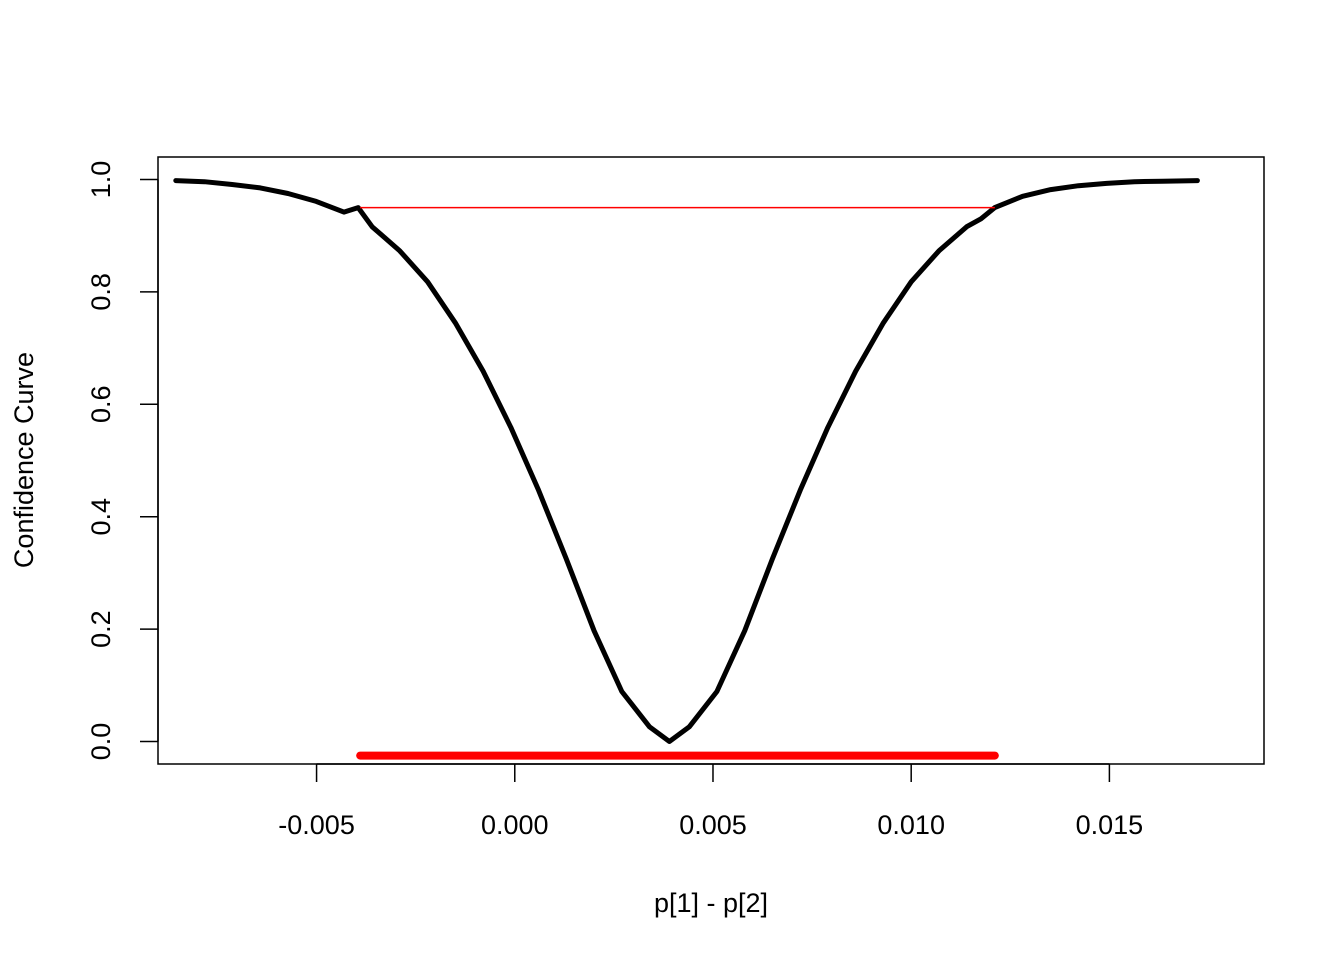  What do you see at coordinates (911, 825) in the screenshot?
I see `x-tick-label: 0.010` at bounding box center [911, 825].